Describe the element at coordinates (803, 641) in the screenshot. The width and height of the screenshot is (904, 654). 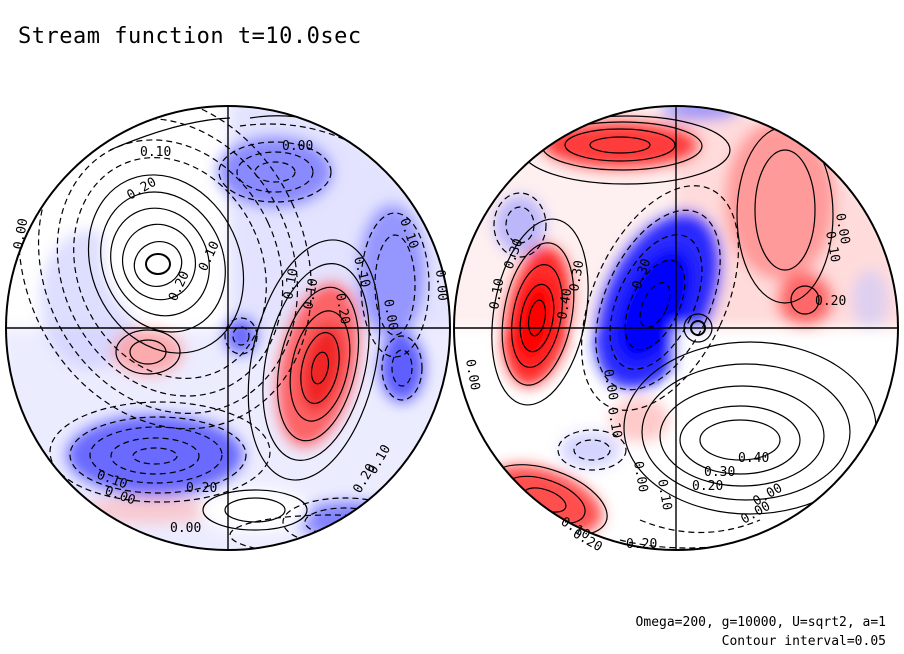
I see `contour-interval-line: Contour interval=0.05` at that location.